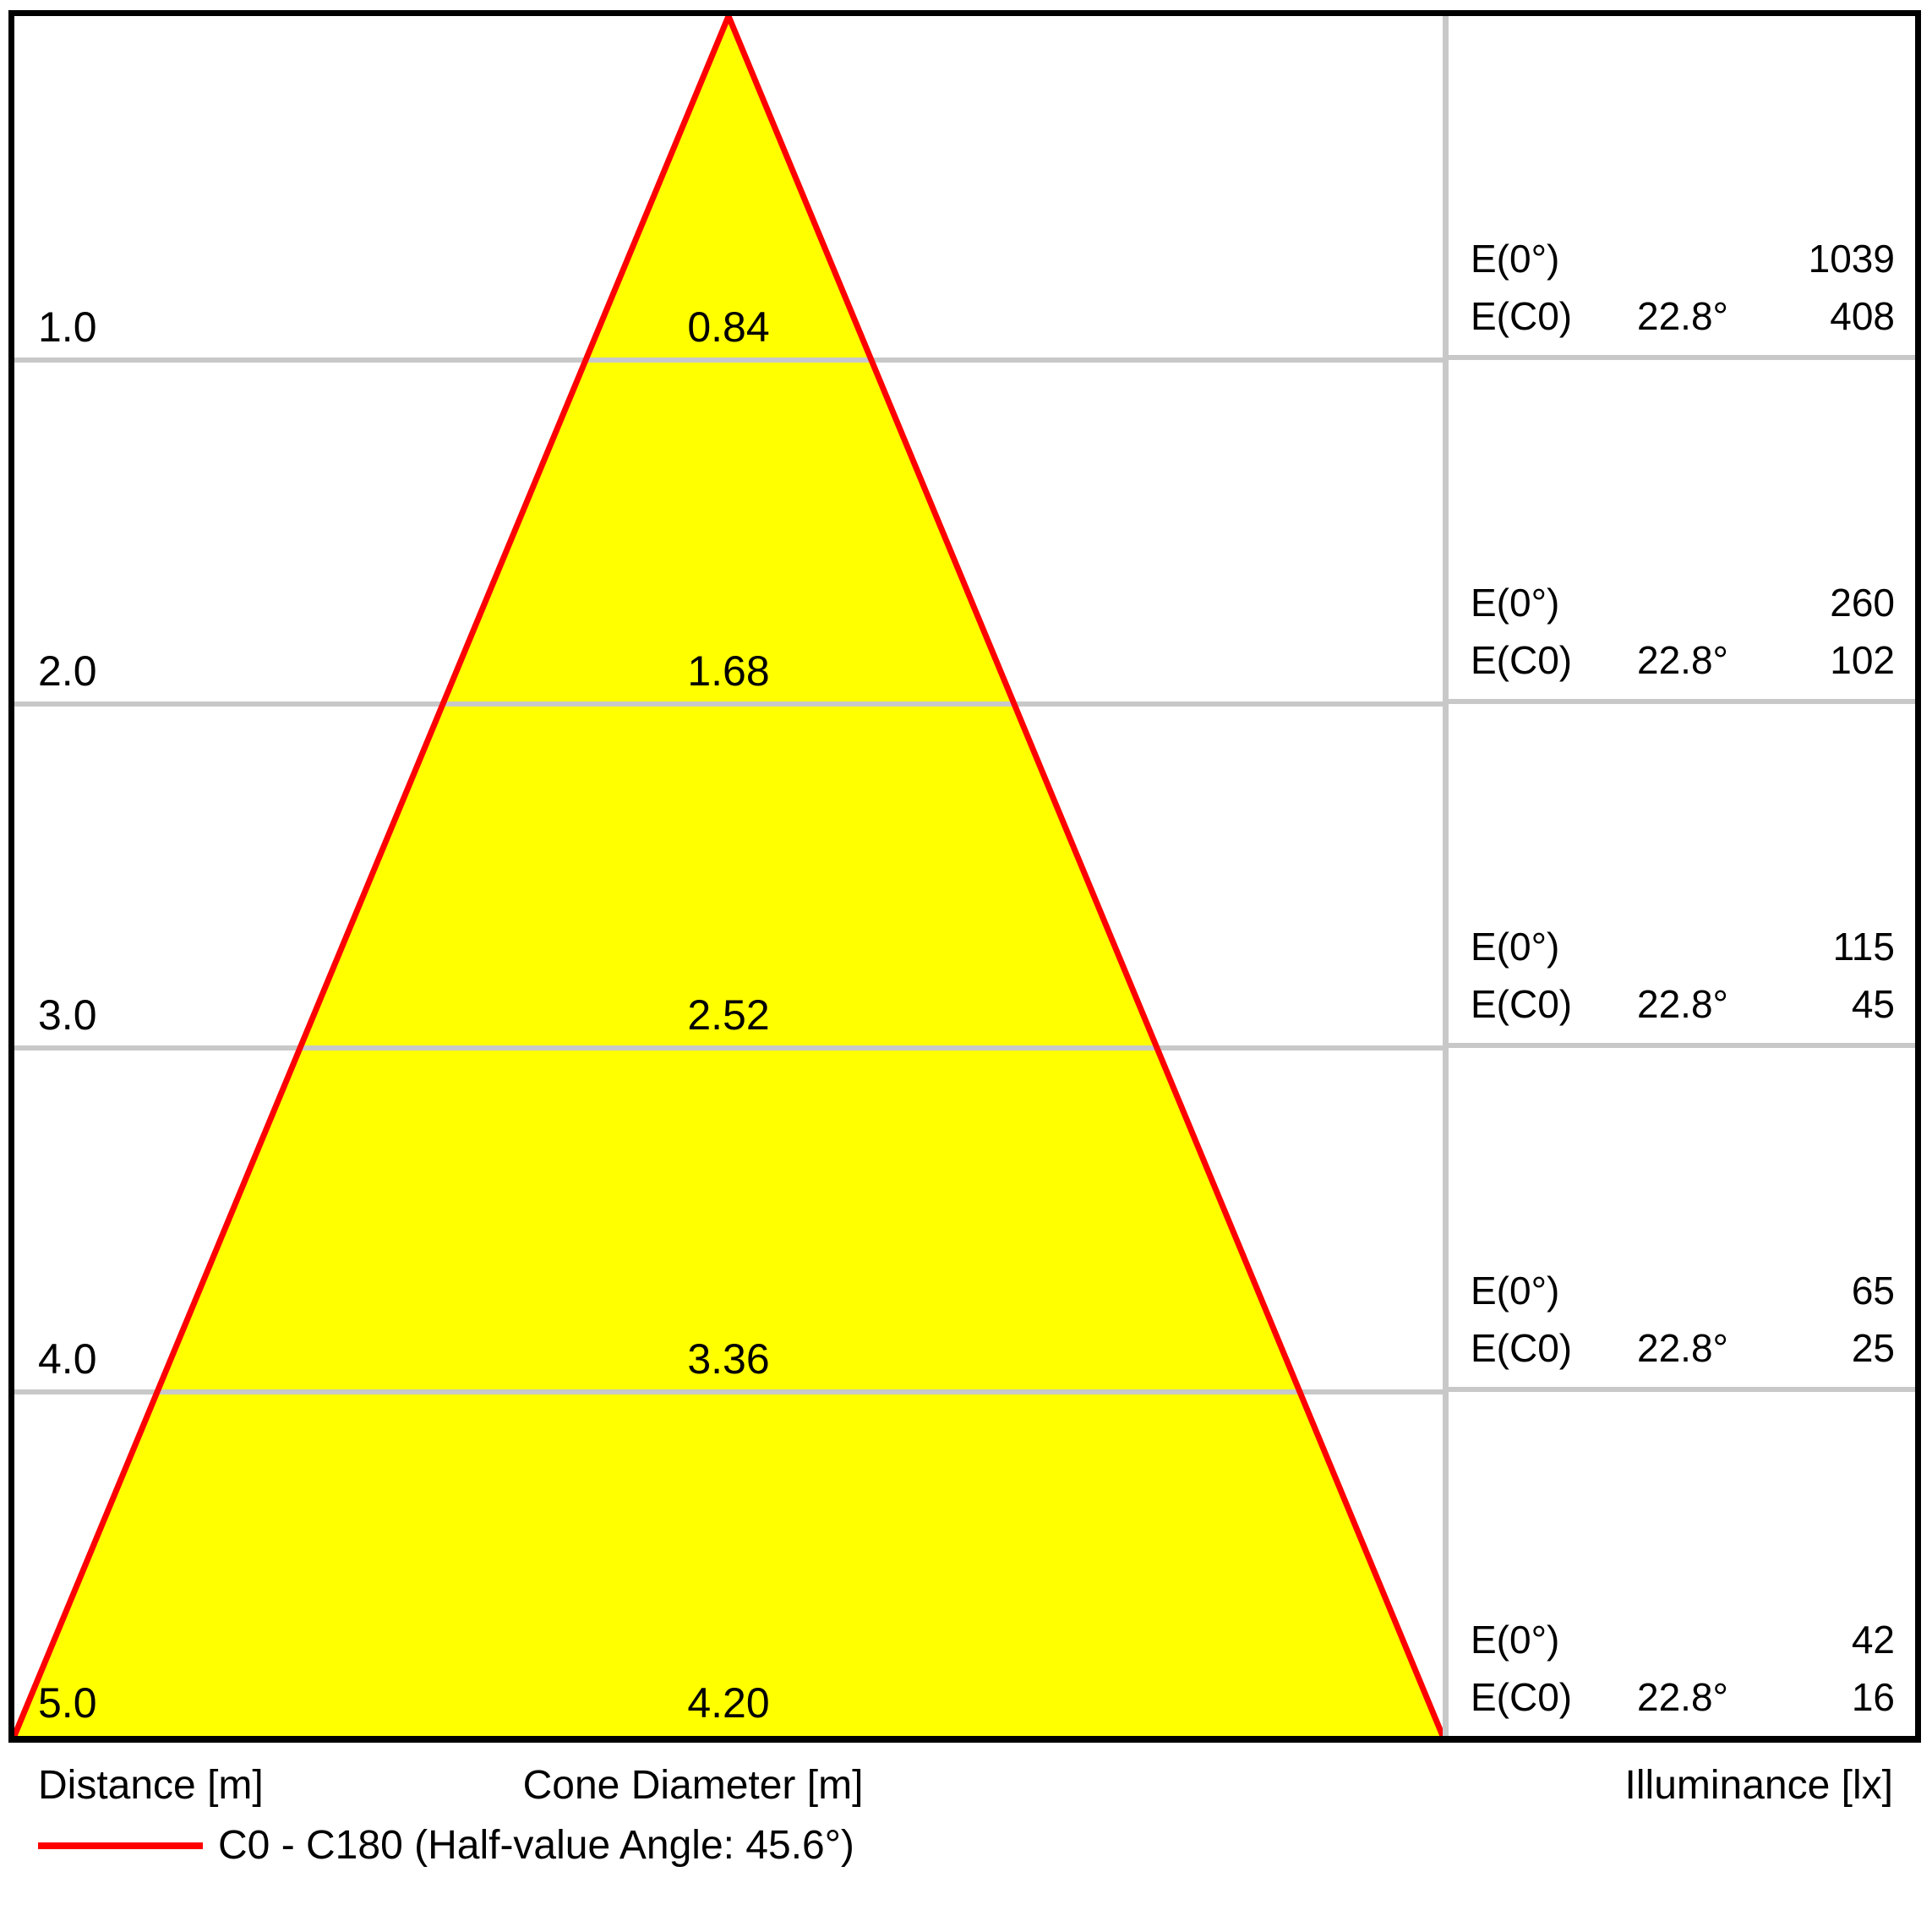 The height and width of the screenshot is (1932, 1932). Describe the element at coordinates (67, 1703) in the screenshot. I see `distance-label: 5.0` at that location.